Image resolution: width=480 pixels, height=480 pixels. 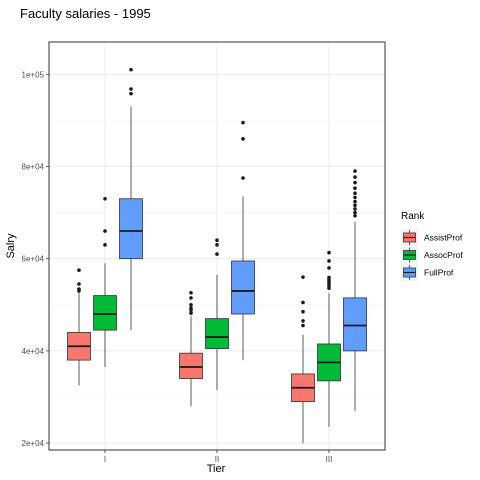 I want to click on legend-item-assistprof: AssistProf, so click(x=432, y=237).